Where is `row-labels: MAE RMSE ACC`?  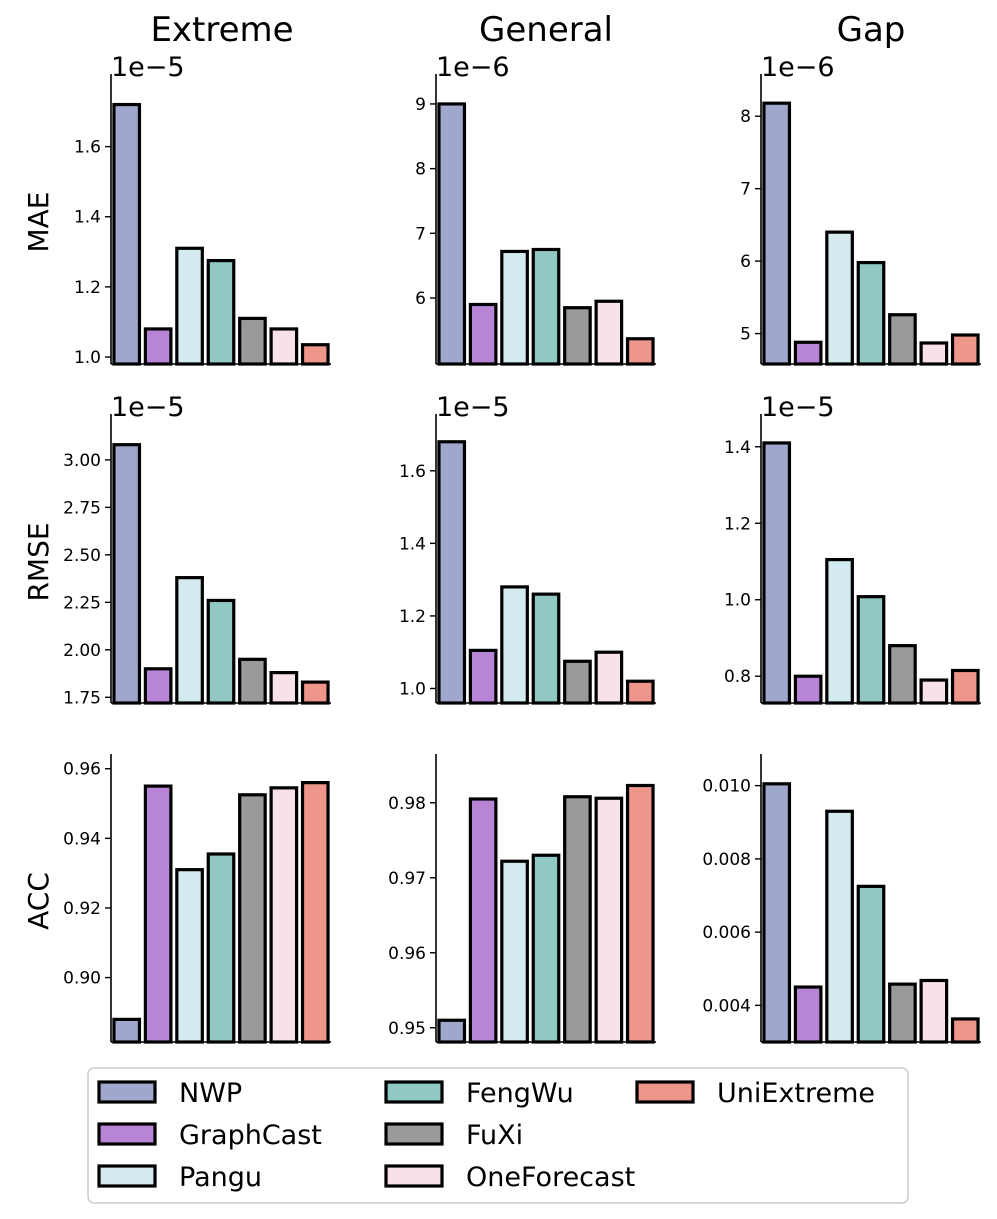 row-labels: MAE RMSE ACC is located at coordinates (38, 560).